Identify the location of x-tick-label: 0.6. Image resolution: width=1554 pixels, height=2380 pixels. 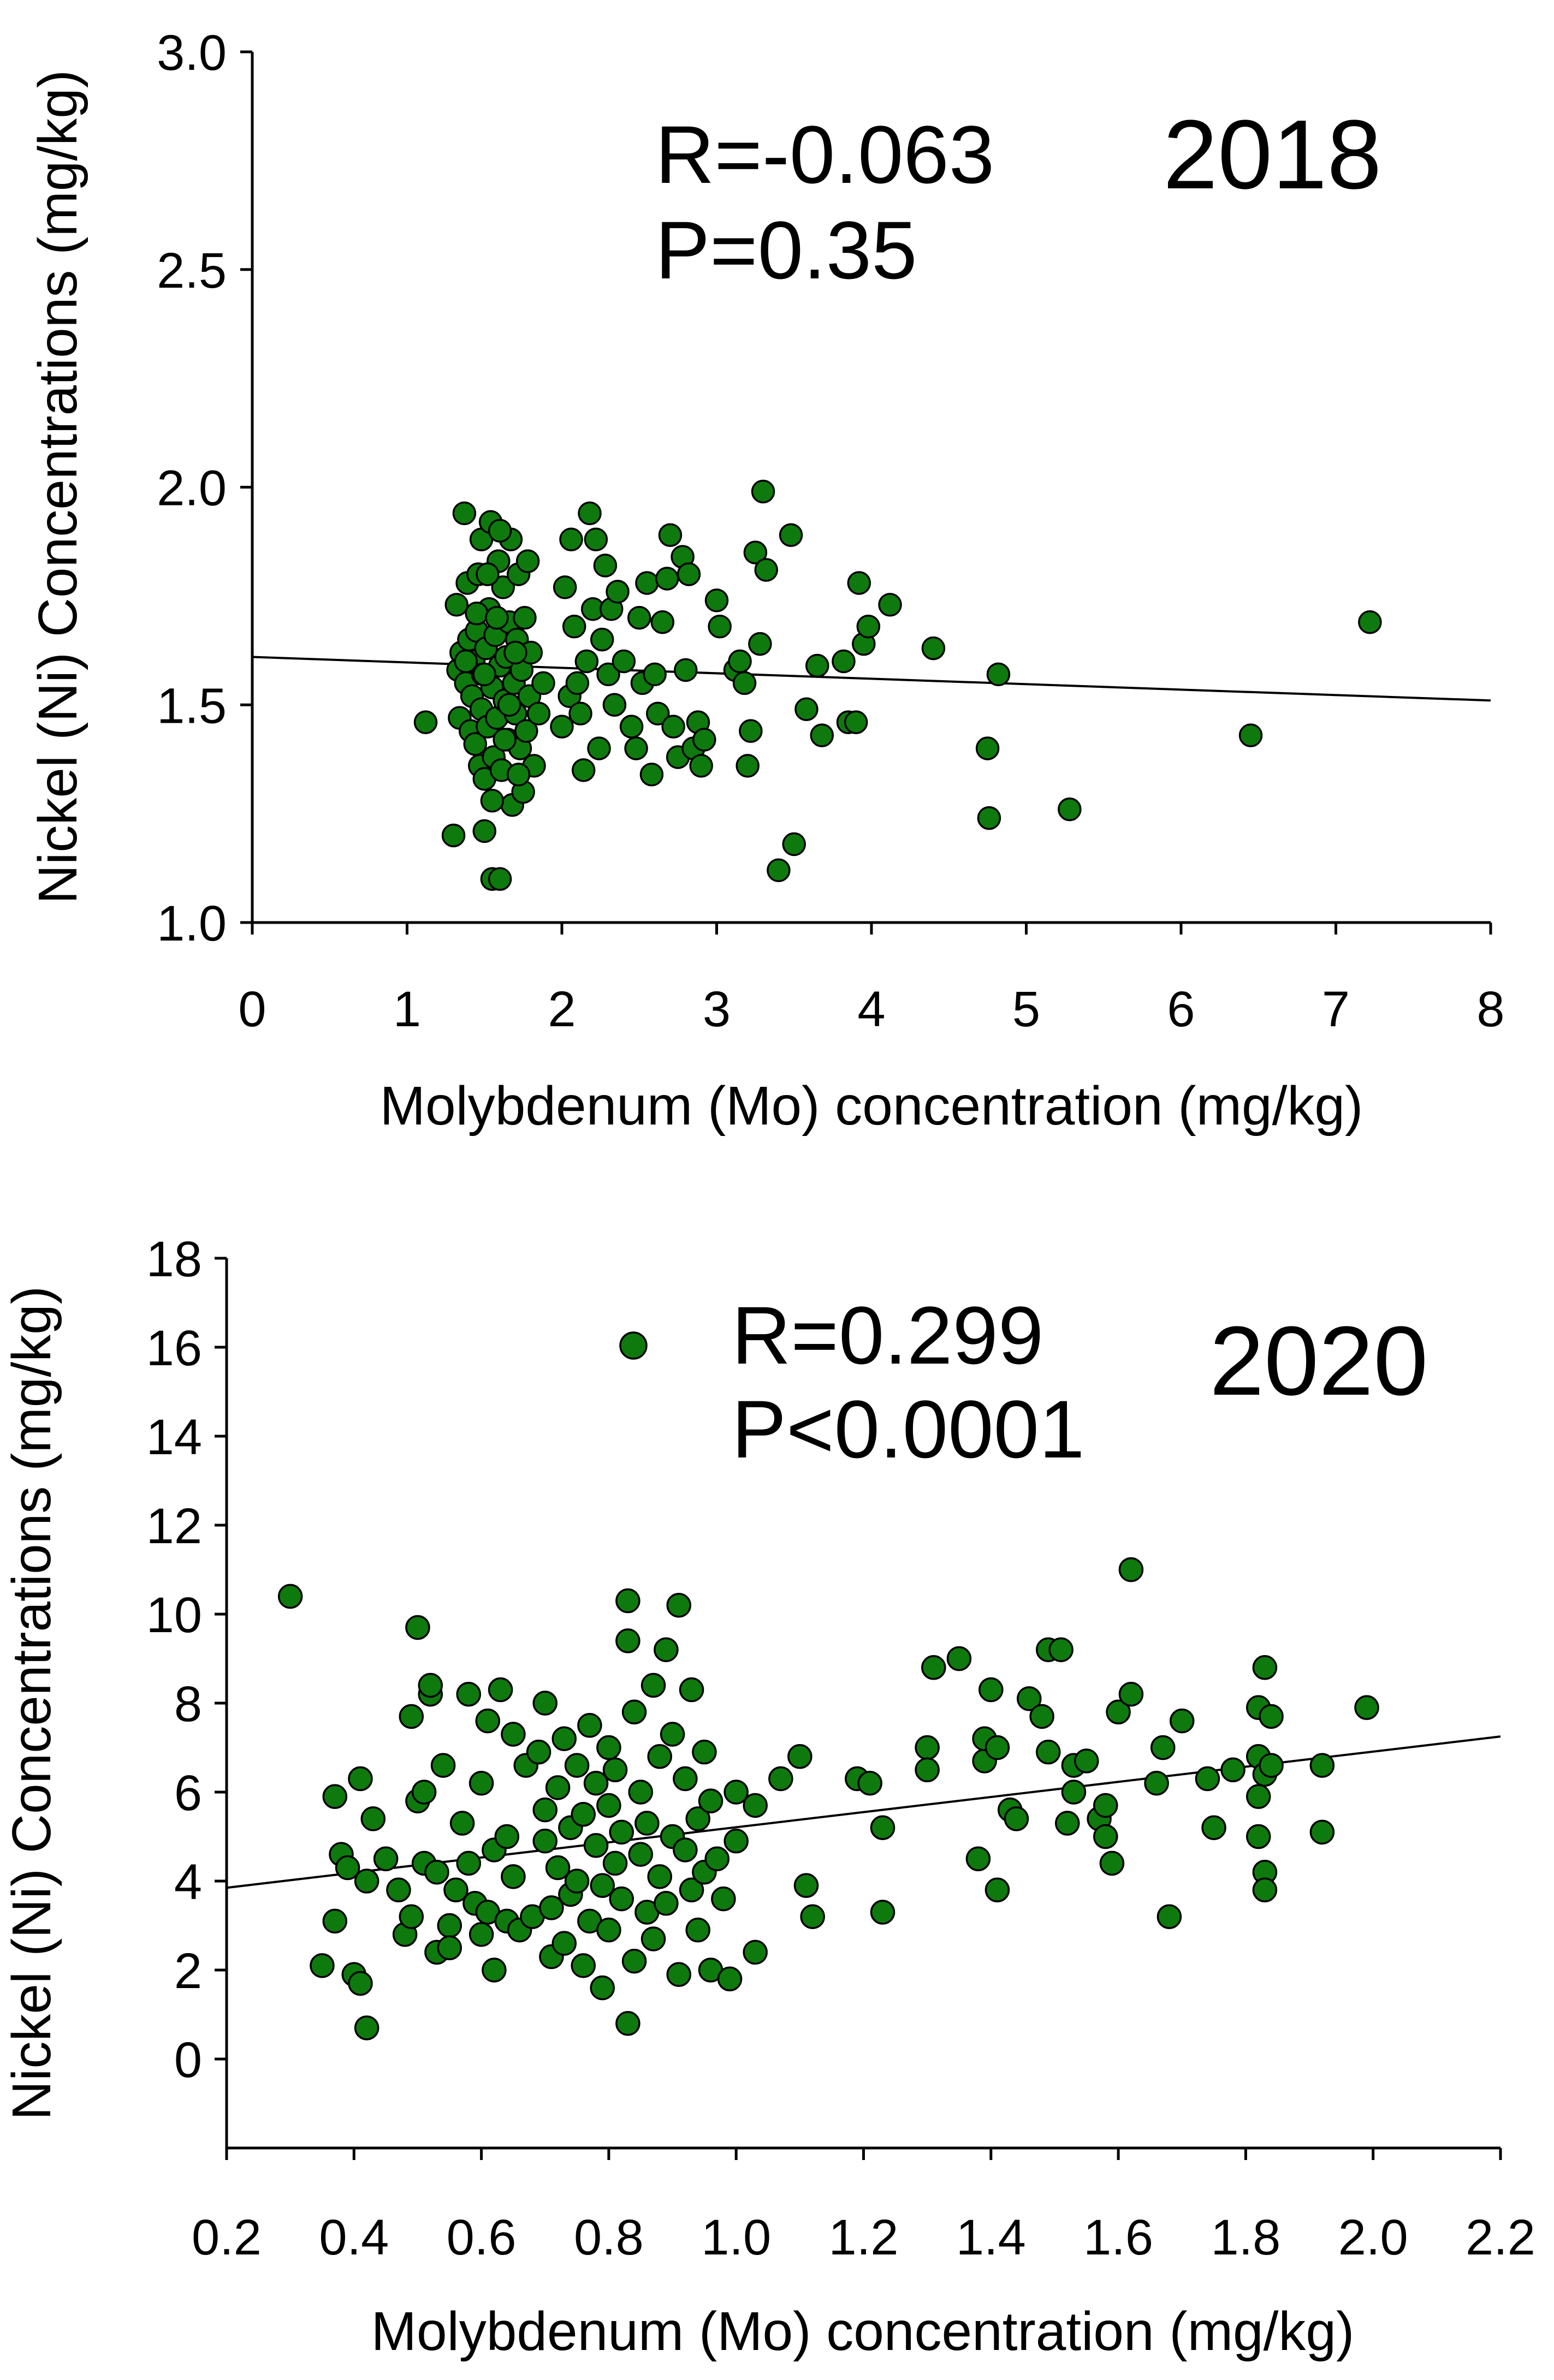
(482, 2237).